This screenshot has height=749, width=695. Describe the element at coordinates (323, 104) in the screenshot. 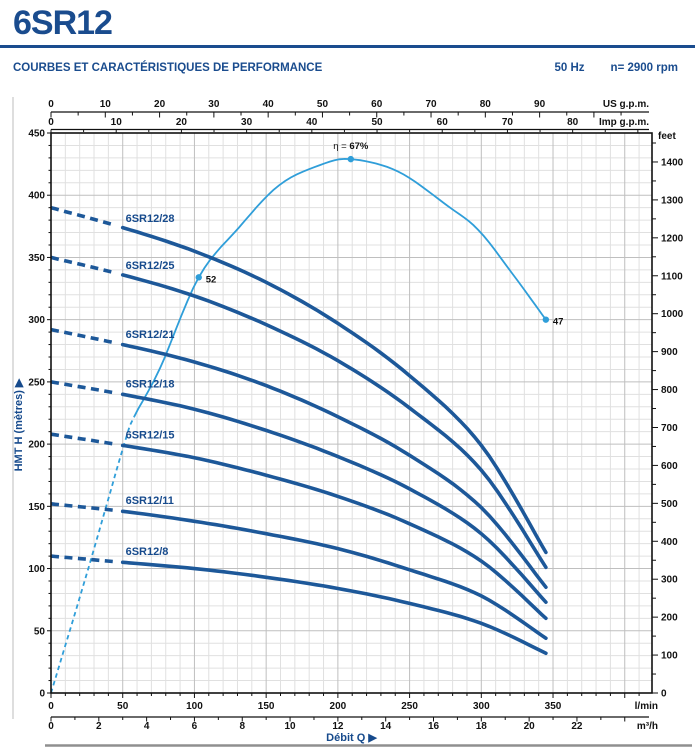

I see `us-tick-label: 50` at that location.